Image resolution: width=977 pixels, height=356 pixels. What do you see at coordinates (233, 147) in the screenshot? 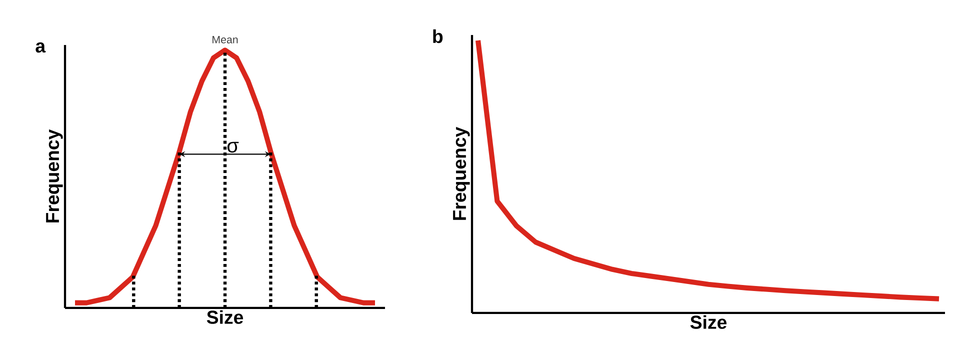
I see `annotation: σ` at bounding box center [233, 147].